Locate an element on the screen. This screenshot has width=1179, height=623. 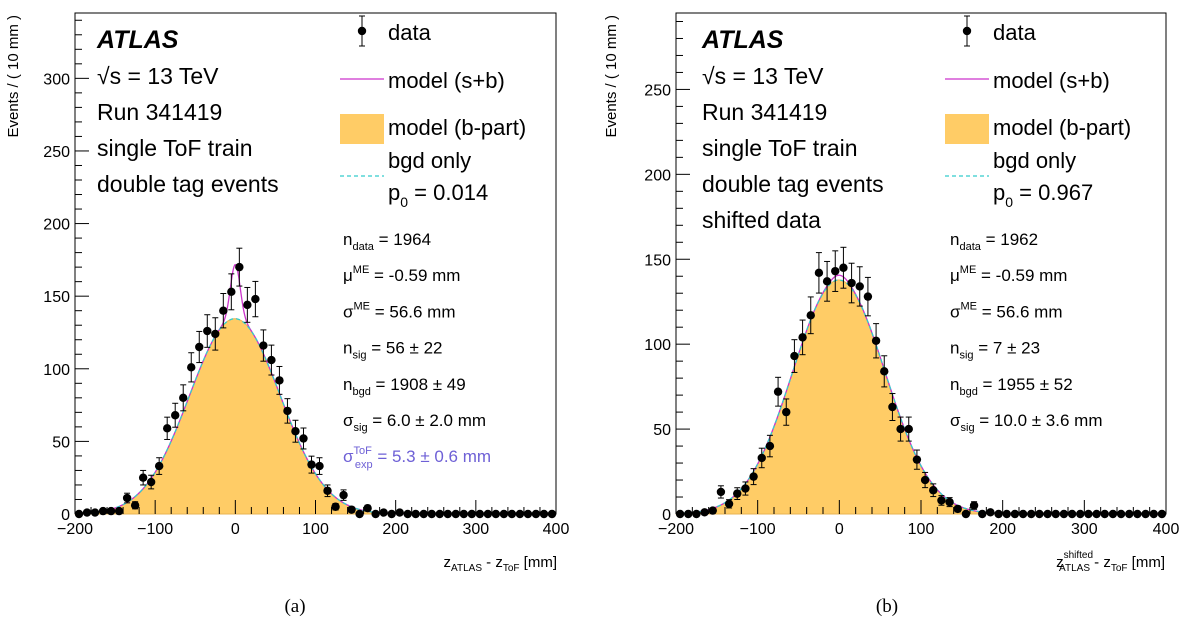
y-tick-label: 300 is located at coordinates (56, 79).